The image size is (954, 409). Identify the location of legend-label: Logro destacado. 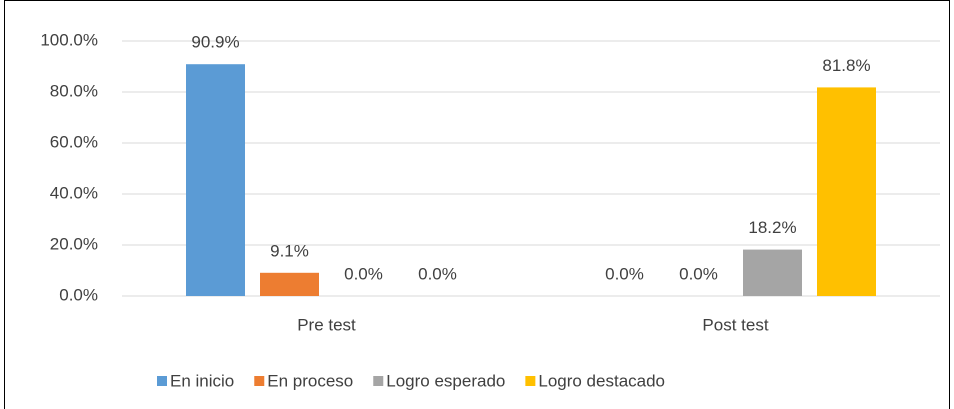
(601, 380).